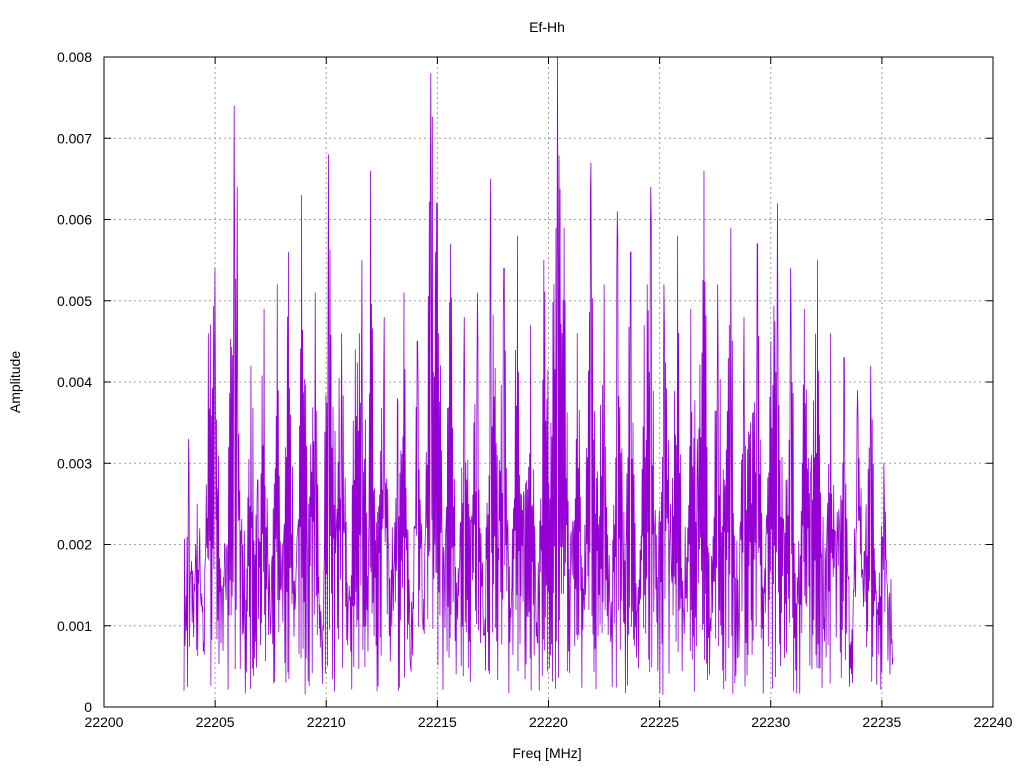 Image resolution: width=1024 pixels, height=773 pixels. What do you see at coordinates (74, 545) in the screenshot?
I see `y-tick-label: 0.002` at bounding box center [74, 545].